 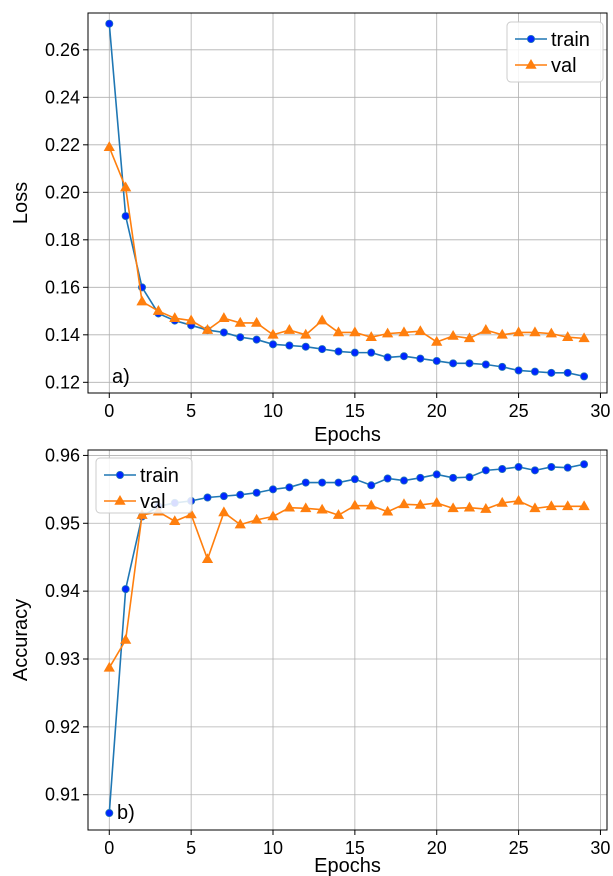 What do you see at coordinates (126, 813) in the screenshot?
I see `panel-label: b)` at bounding box center [126, 813].